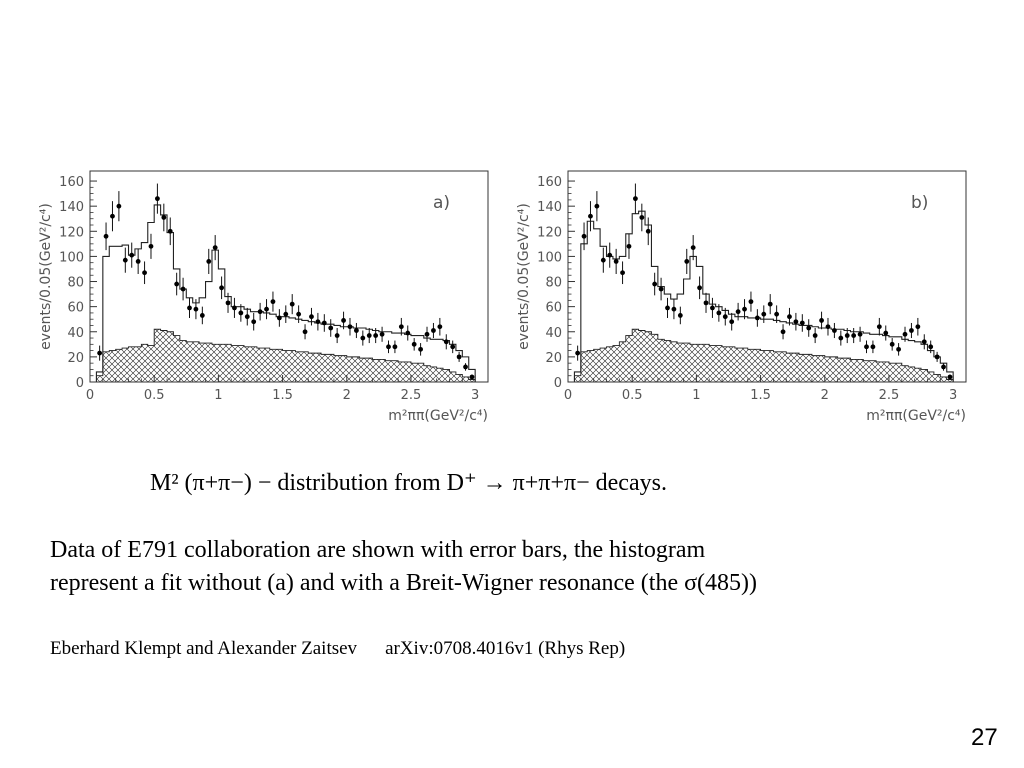  I want to click on y-tick-label: 80, so click(553, 283).